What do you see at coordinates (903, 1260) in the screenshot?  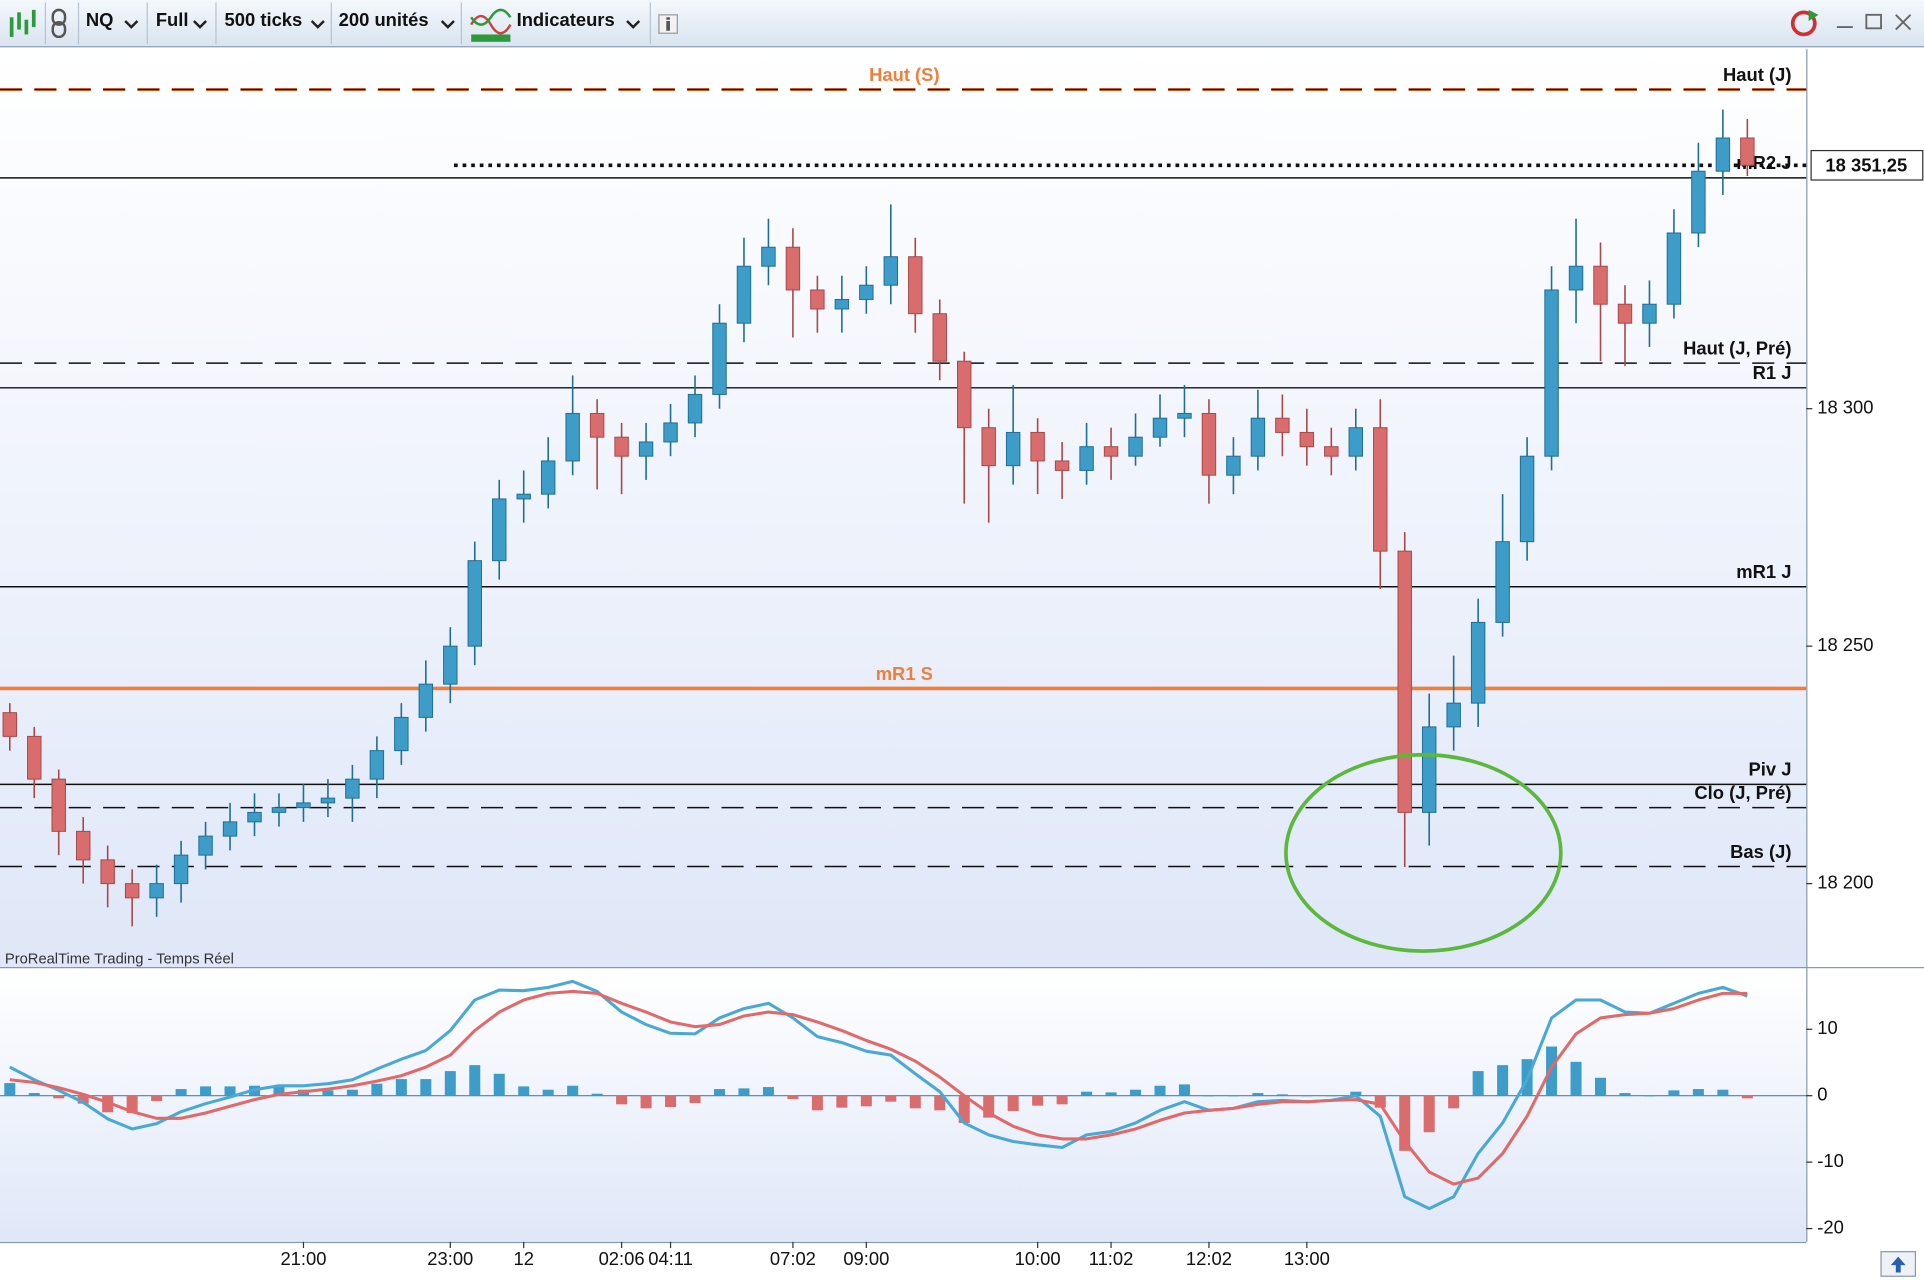 I see `time-axis` at bounding box center [903, 1260].